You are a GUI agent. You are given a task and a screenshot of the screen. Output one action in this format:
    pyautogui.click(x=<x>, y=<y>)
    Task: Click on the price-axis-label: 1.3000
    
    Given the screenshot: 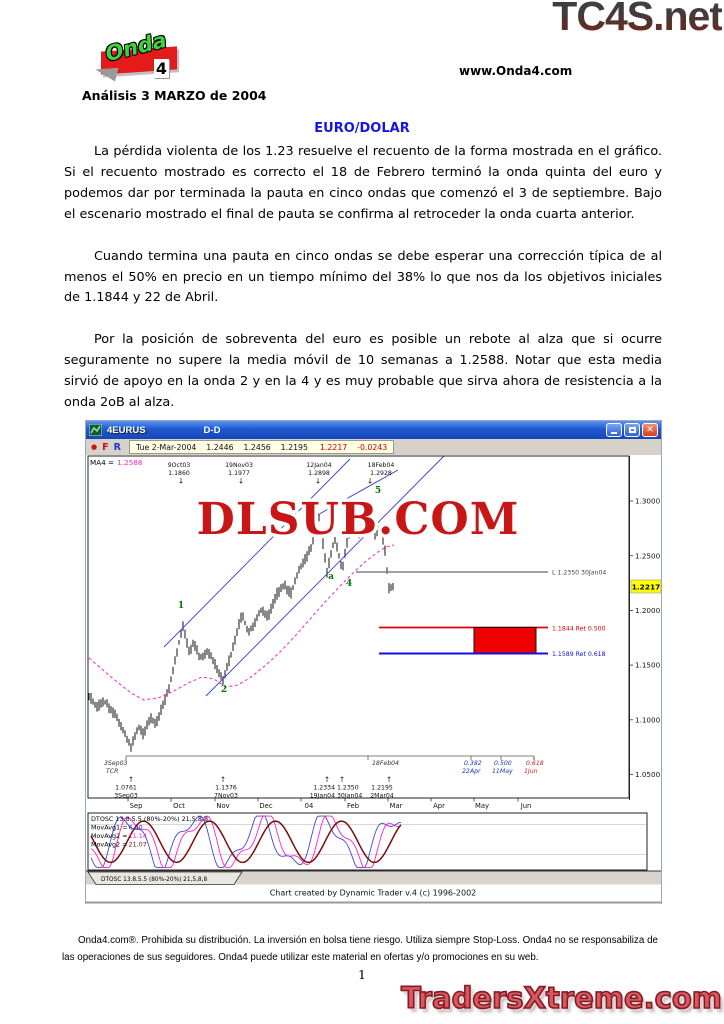 What is the action you would take?
    pyautogui.click(x=648, y=501)
    